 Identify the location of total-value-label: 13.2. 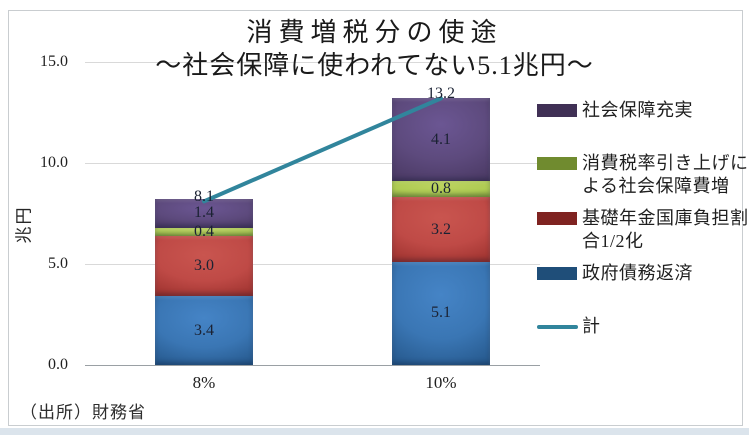
(441, 94).